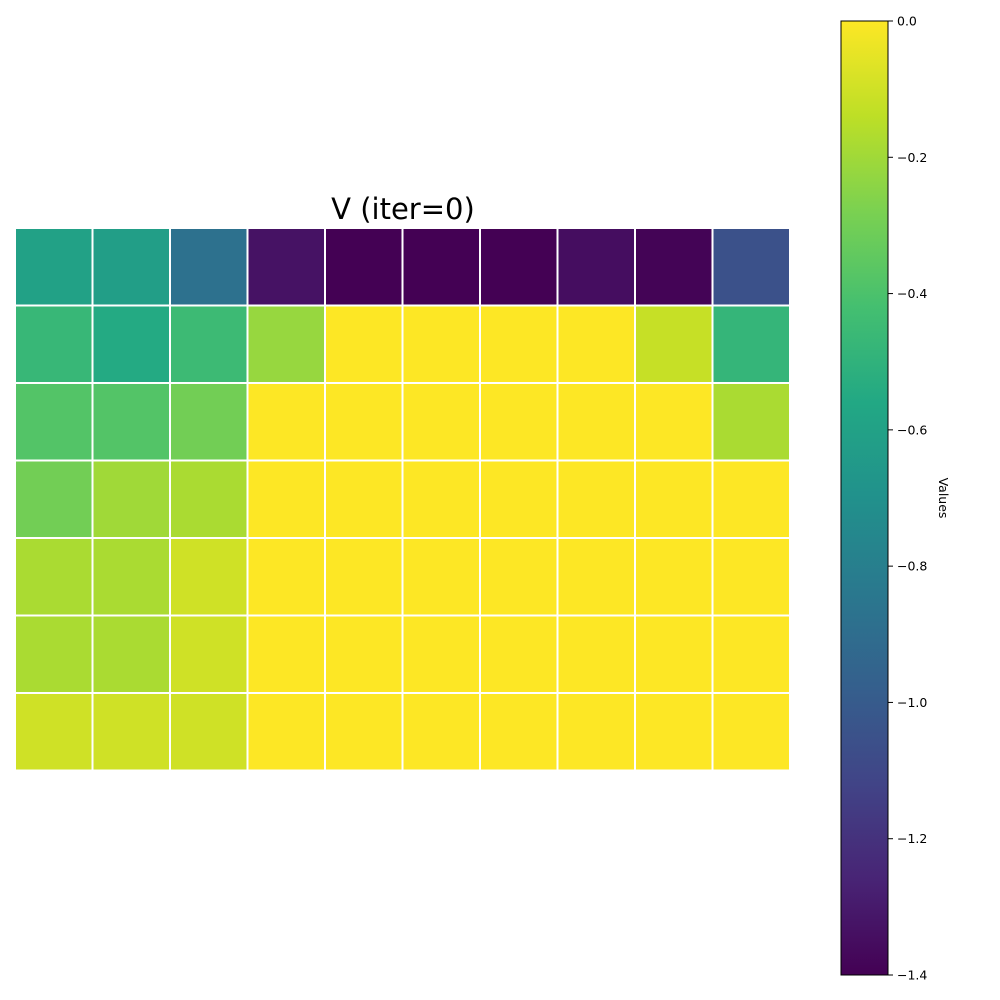 The height and width of the screenshot is (1000, 1000). I want to click on colorbar-tick-label: −0.6, so click(912, 429).